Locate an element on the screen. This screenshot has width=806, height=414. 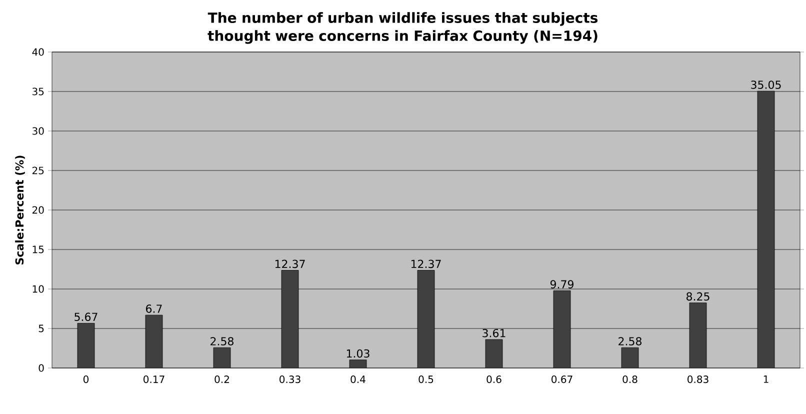
x-tick-label: 0 is located at coordinates (86, 380).